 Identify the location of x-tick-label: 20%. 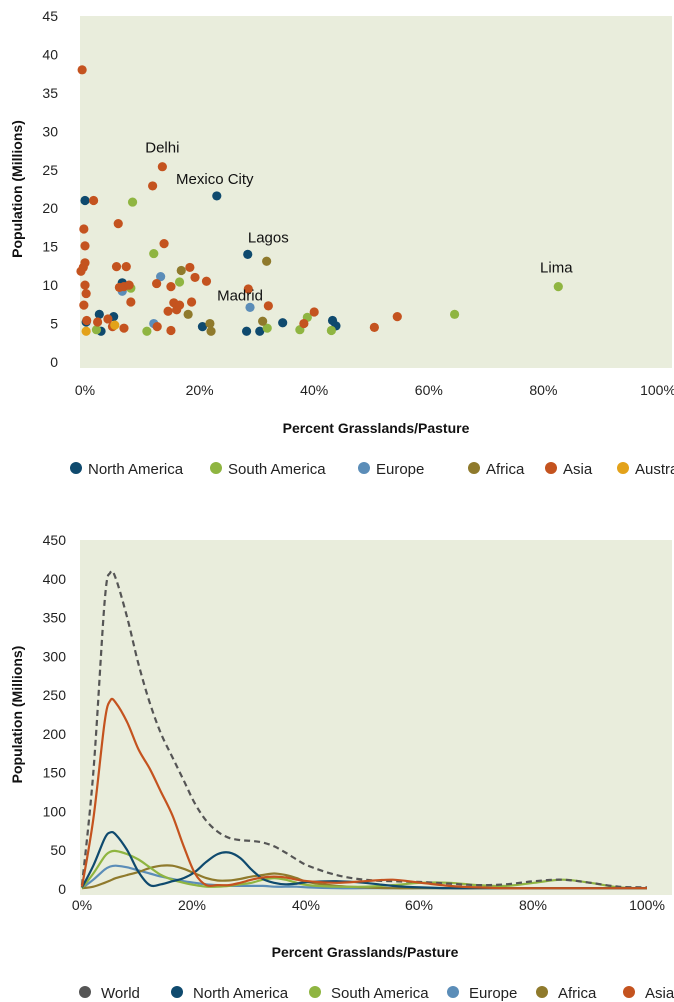
(200, 390).